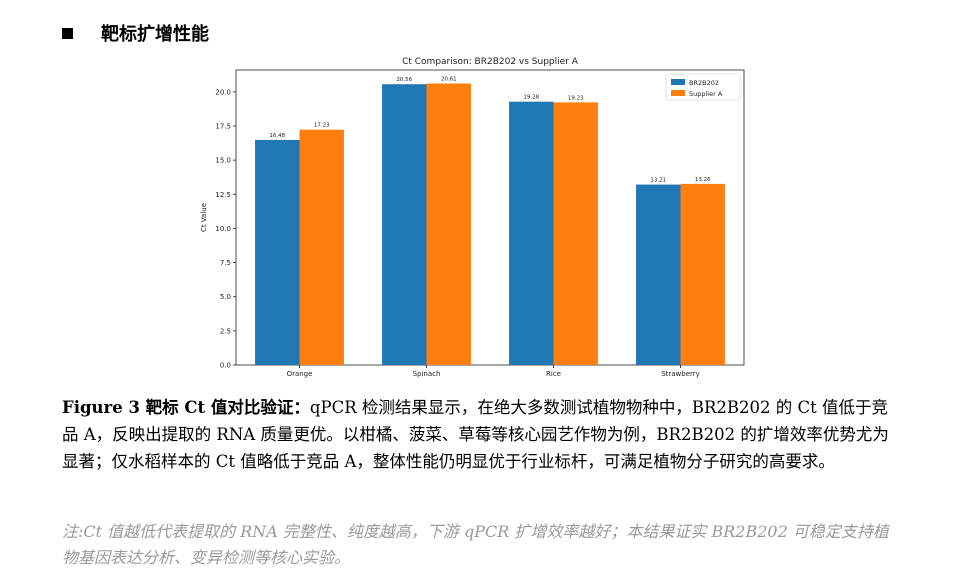  I want to click on bar-data-label: 16.48, so click(277, 136).